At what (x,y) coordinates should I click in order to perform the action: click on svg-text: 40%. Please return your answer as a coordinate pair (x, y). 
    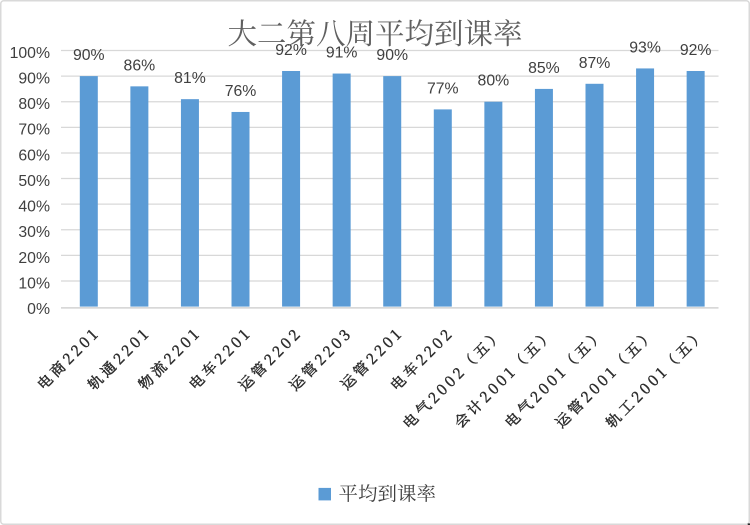
    Looking at the image, I should click on (34, 207).